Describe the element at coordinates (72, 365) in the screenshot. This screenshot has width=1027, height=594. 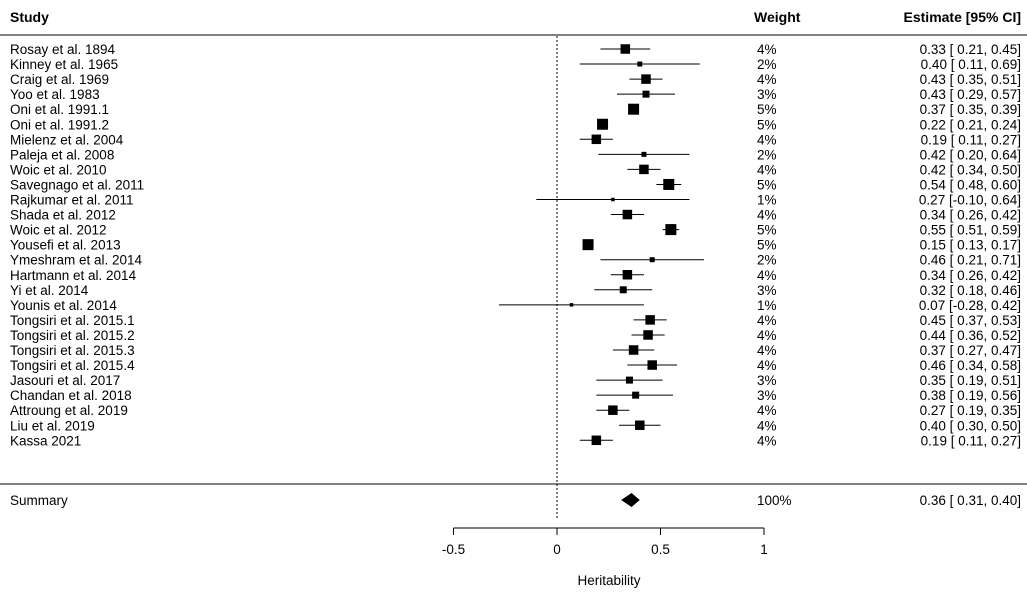
I see `study-name: Tongsiri et al. 2015.4` at that location.